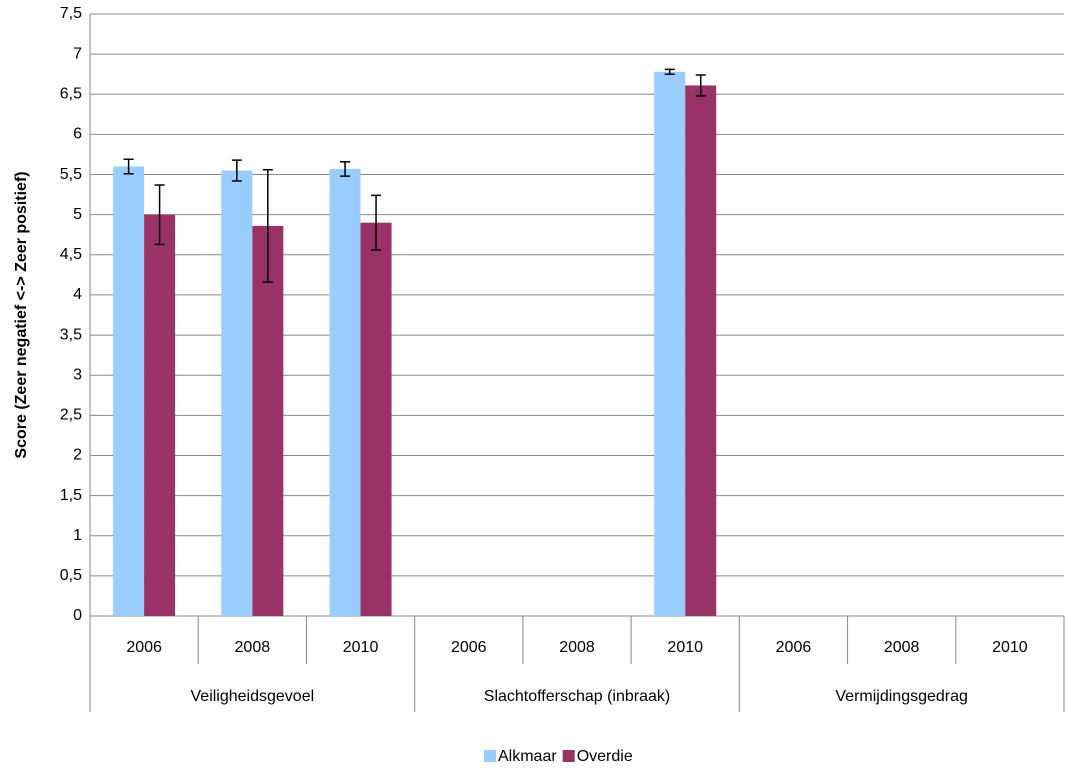 The image size is (1066, 770). Describe the element at coordinates (253, 696) in the screenshot. I see `group-label: Veiligheidsgevoel` at that location.